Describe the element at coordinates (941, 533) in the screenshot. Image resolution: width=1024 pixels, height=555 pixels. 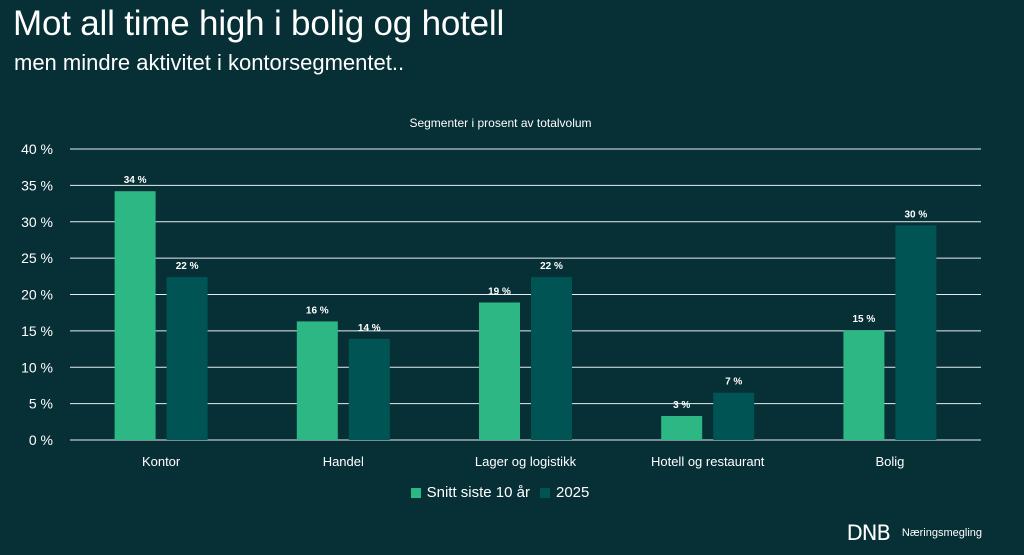
I see `brand-name: Næringsmegling` at that location.